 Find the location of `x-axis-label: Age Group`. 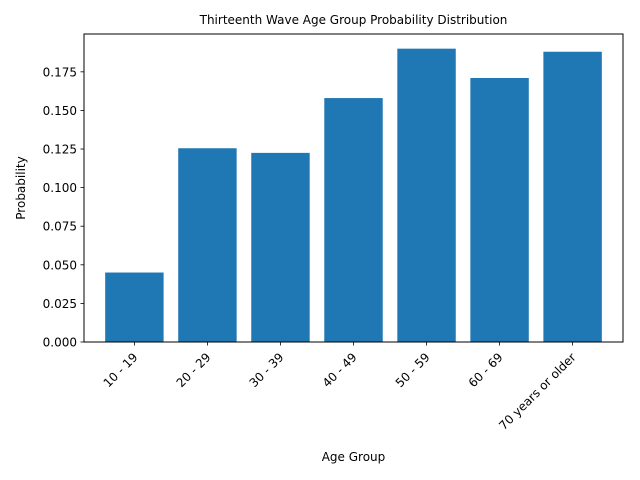

x-axis-label: Age Group is located at coordinates (354, 457).